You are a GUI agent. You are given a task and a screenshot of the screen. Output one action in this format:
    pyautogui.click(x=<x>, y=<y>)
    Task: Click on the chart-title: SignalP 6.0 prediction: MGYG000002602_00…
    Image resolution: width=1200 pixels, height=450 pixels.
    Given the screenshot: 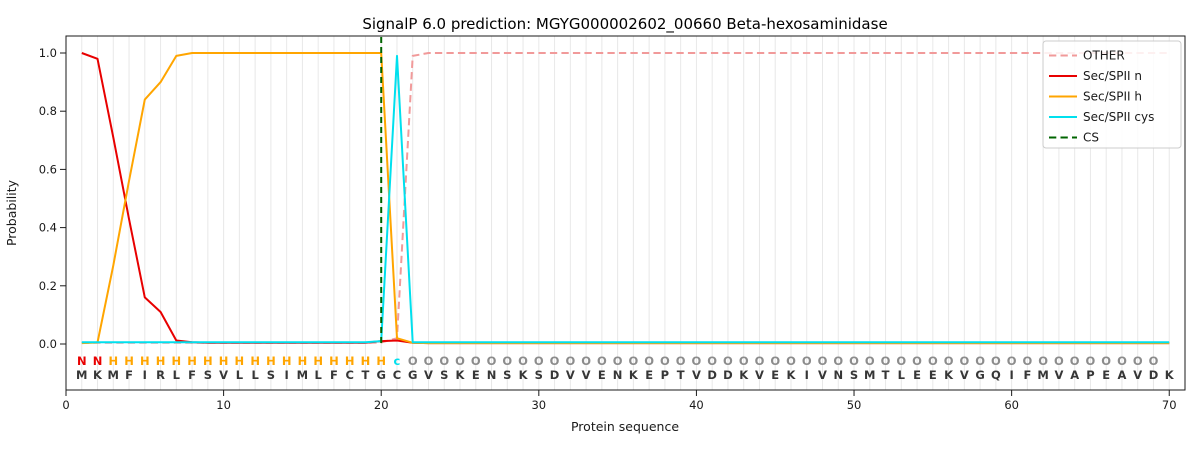 What is the action you would take?
    pyautogui.click(x=624, y=24)
    